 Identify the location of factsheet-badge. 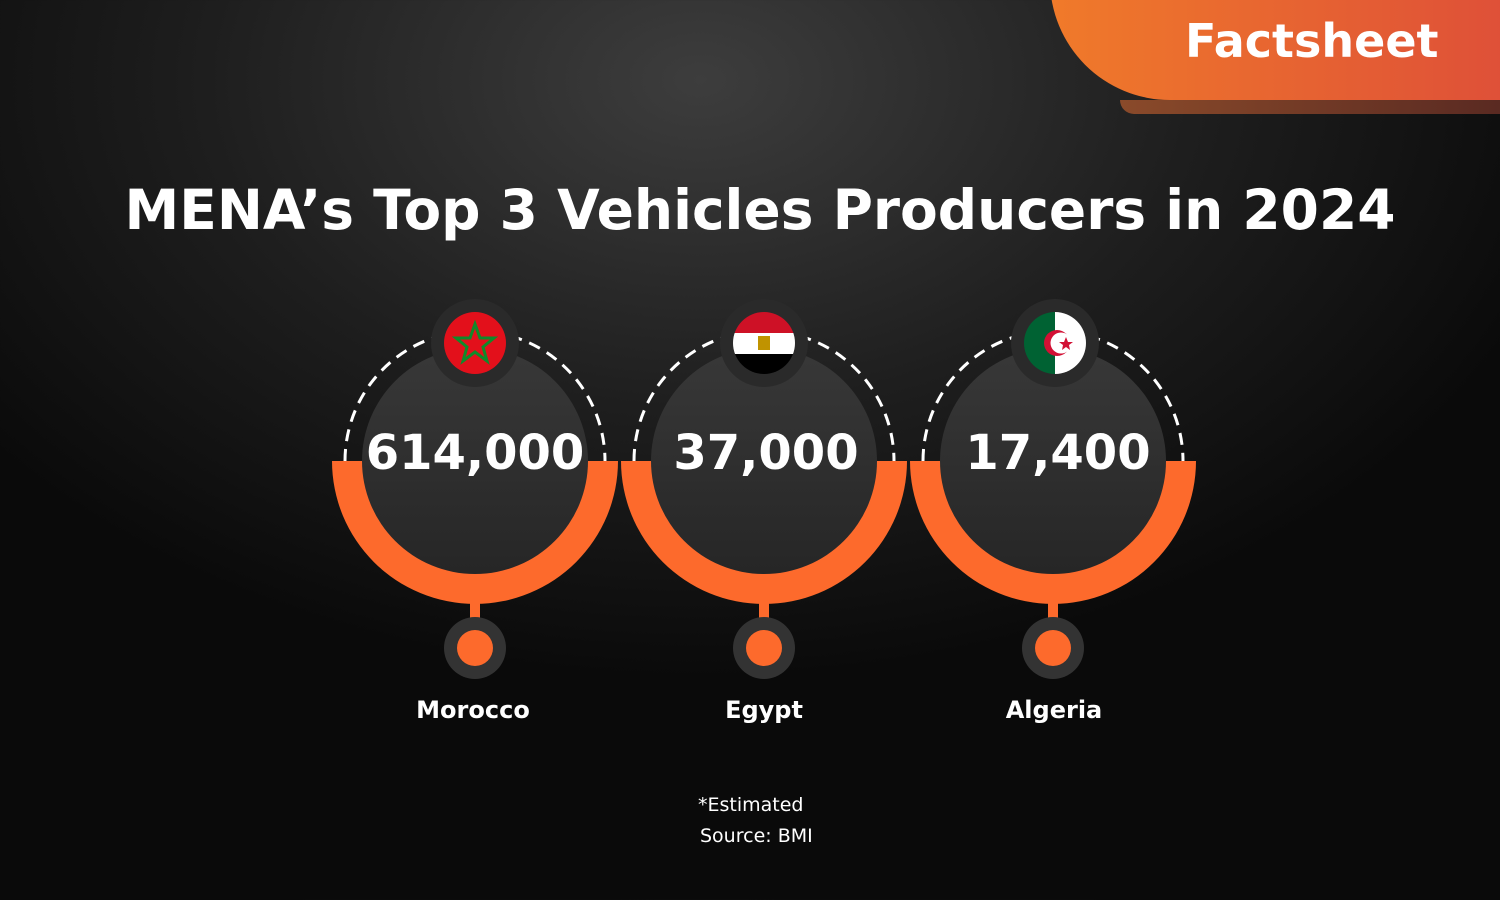
(1275, 50).